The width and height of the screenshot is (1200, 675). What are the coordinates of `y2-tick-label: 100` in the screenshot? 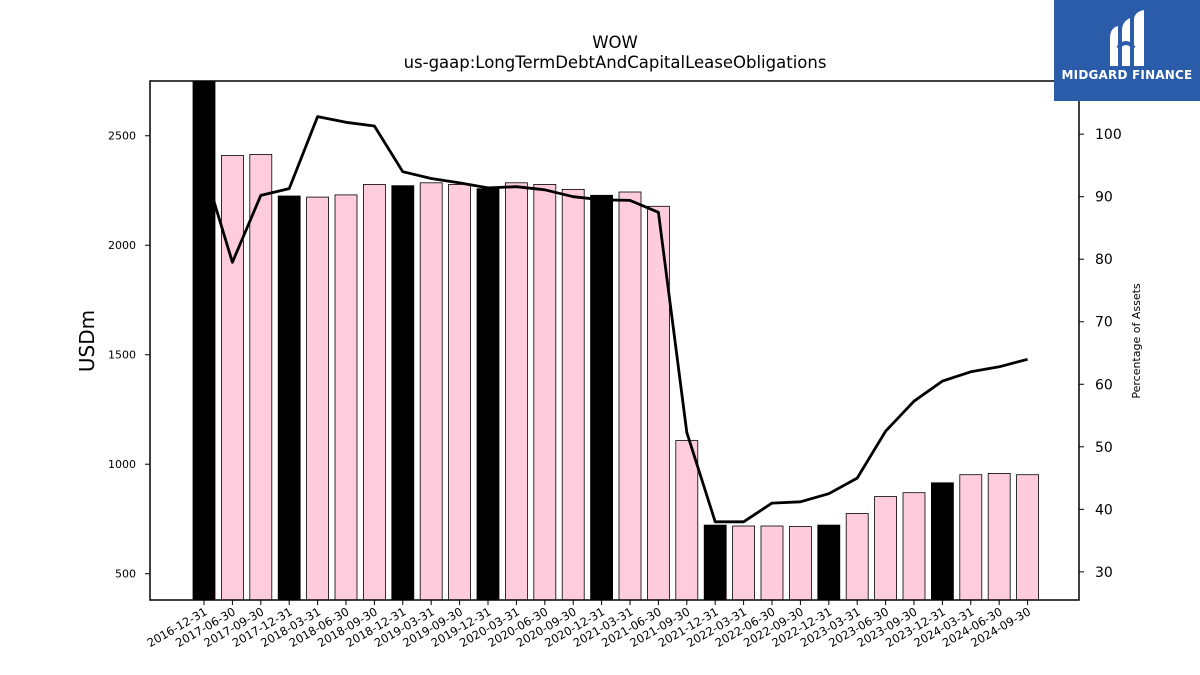 It's located at (1108, 135).